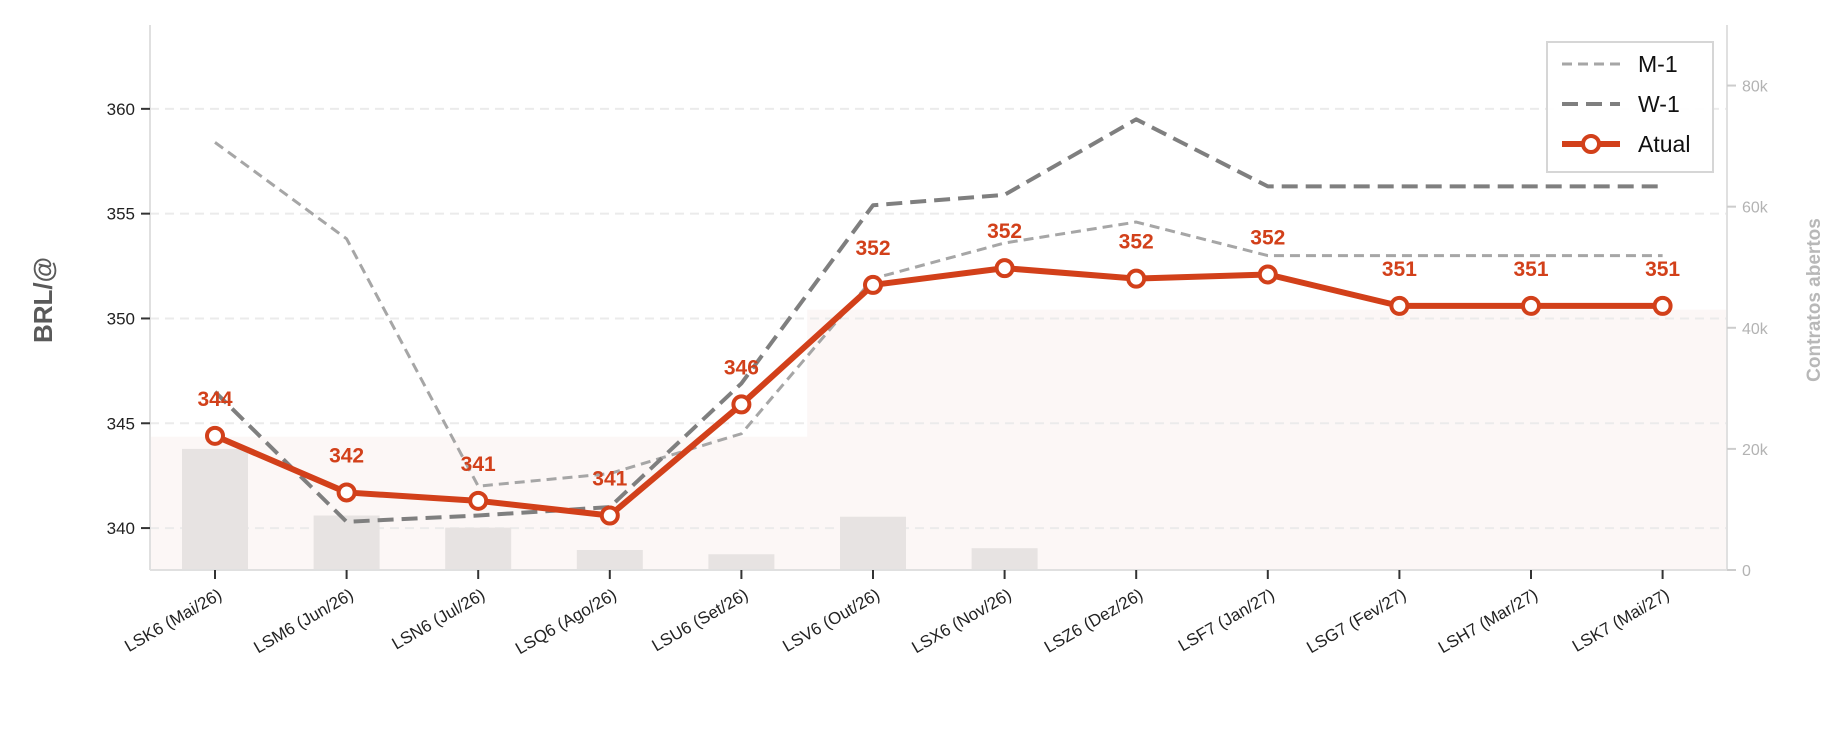 The width and height of the screenshot is (1846, 734). Describe the element at coordinates (346, 455) in the screenshot. I see `atual-data-label: 342` at that location.